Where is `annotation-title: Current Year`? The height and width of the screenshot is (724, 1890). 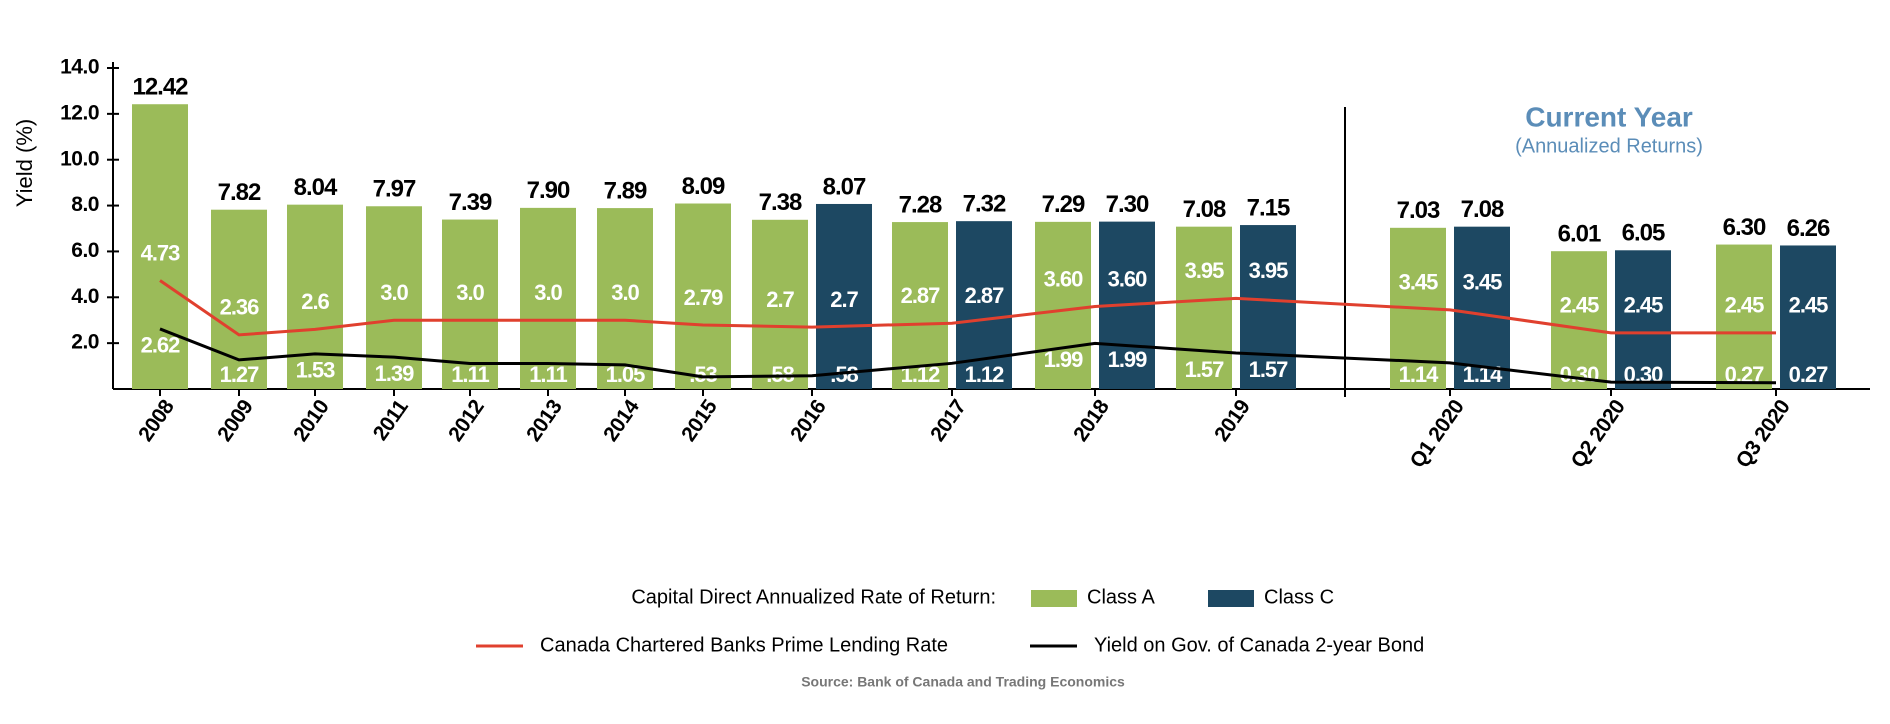 annotation-title: Current Year is located at coordinates (1609, 116).